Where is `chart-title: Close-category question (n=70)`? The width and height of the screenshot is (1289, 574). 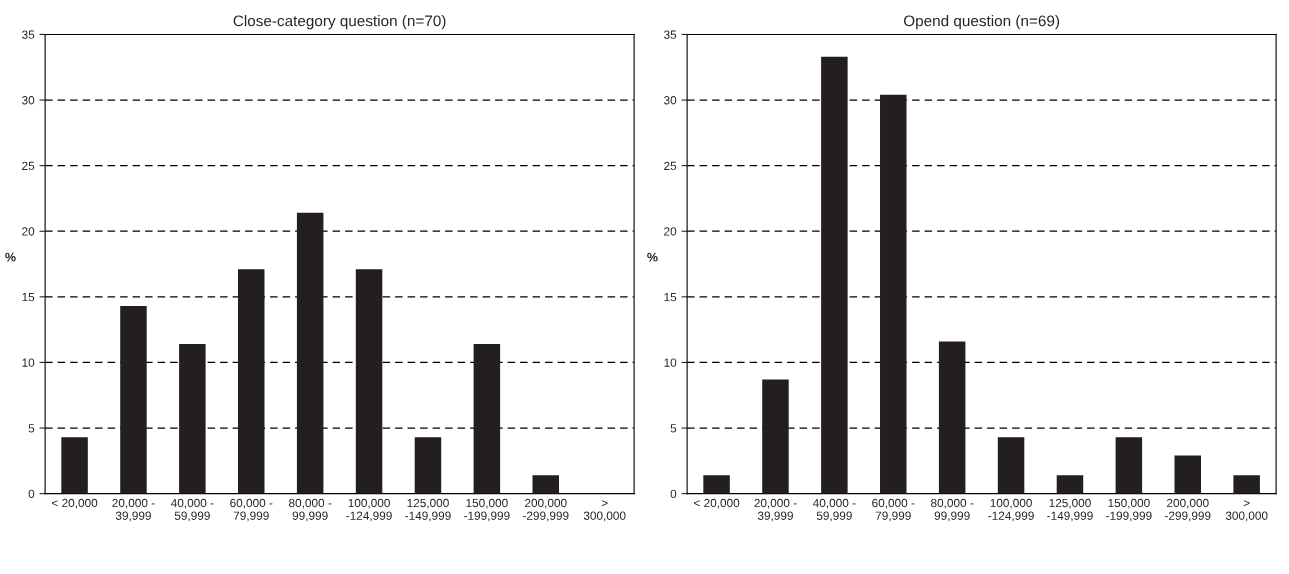 chart-title: Close-category question (n=70) is located at coordinates (339, 22).